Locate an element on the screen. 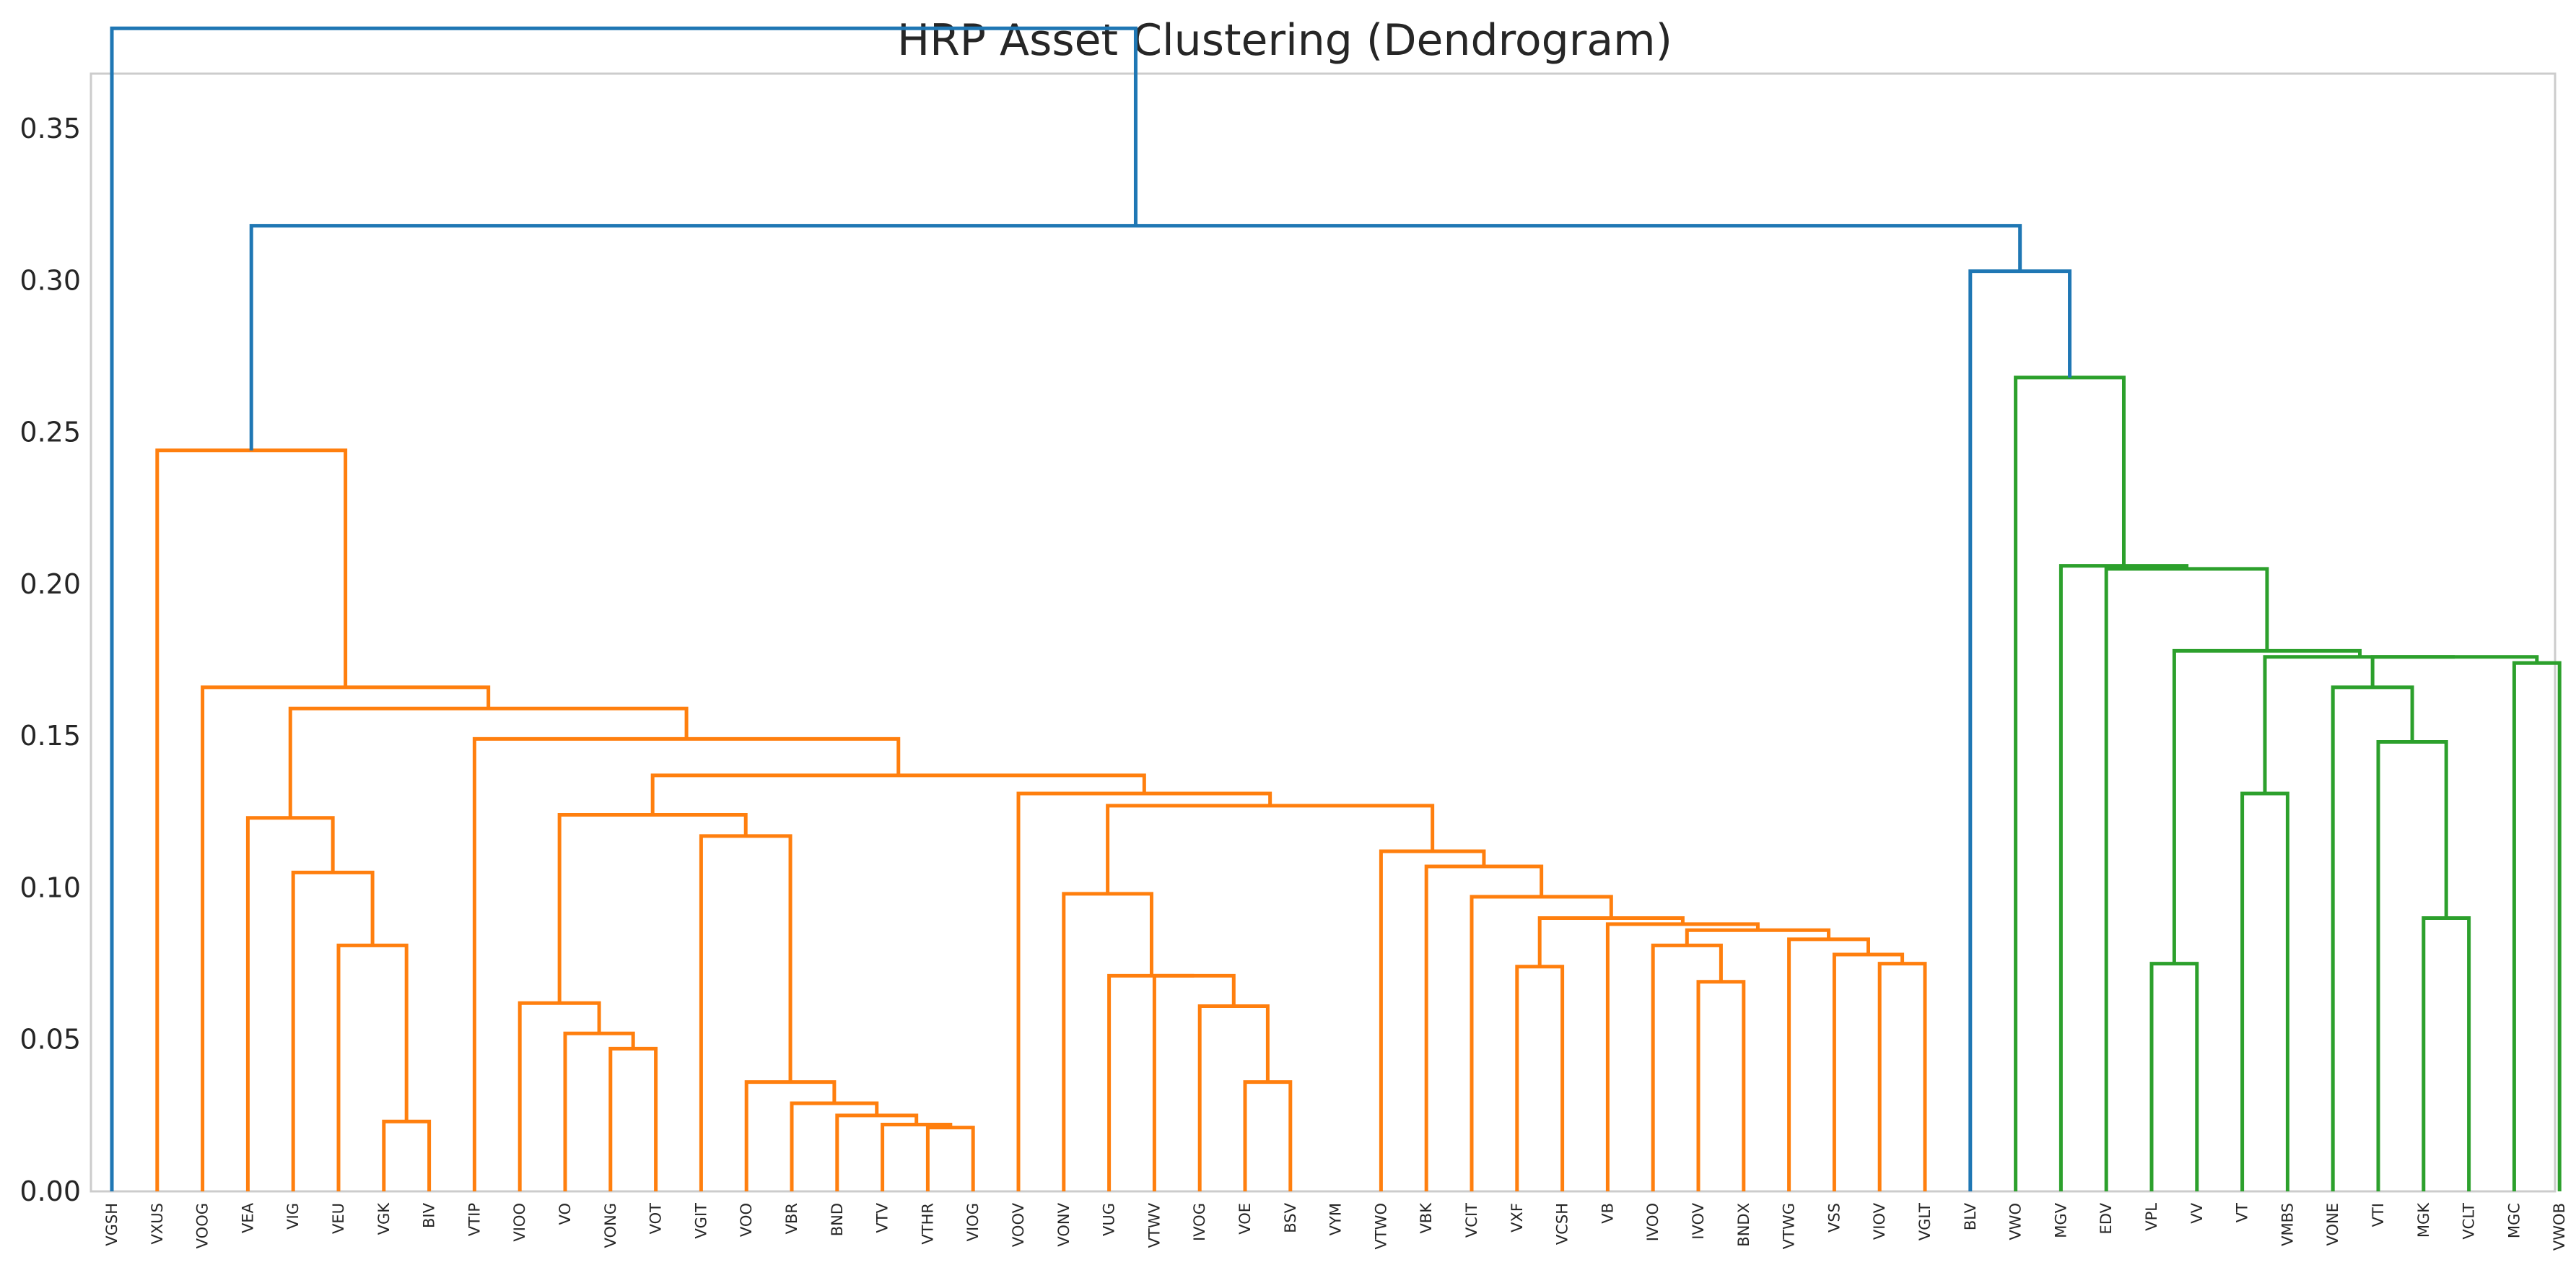 This screenshot has width=2576, height=1278. leaf-label: VEU is located at coordinates (338, 1219).